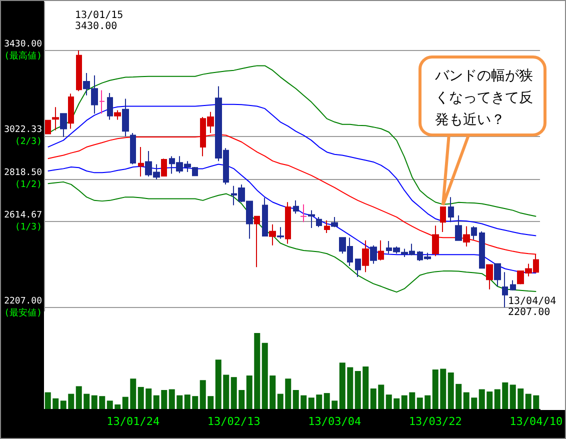  I want to click on annotation: バンドの幅が狭くなってきて反発も近い？, so click(483, 98).